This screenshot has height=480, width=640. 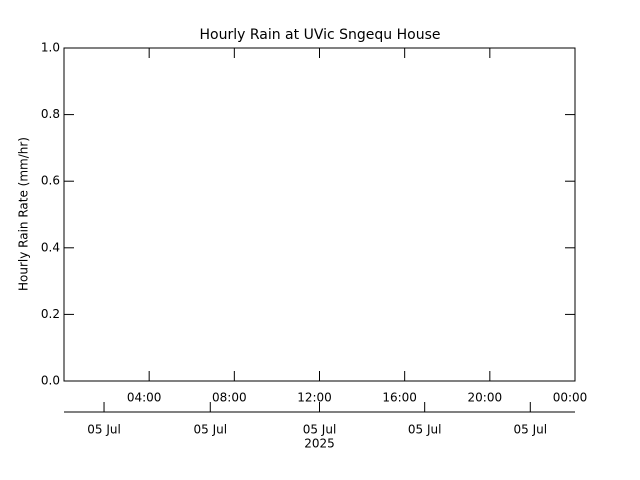 What do you see at coordinates (50, 181) in the screenshot?
I see `y-tick-label: 0.6` at bounding box center [50, 181].